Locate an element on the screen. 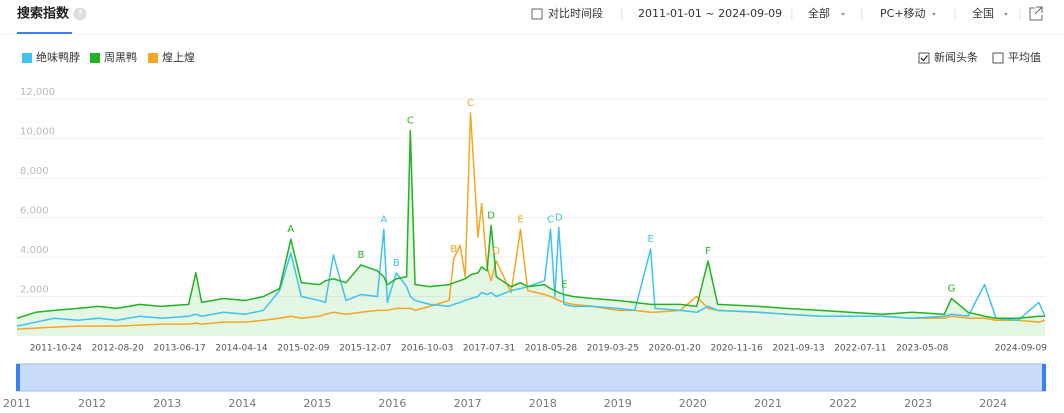 The image size is (1064, 413). option-label: 新闻头条 is located at coordinates (956, 57).